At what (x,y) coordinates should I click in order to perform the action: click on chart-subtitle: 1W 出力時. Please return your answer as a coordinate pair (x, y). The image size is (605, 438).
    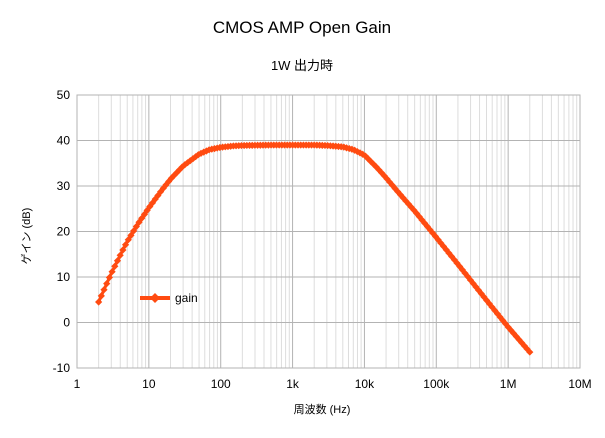
    Looking at the image, I should click on (302, 65).